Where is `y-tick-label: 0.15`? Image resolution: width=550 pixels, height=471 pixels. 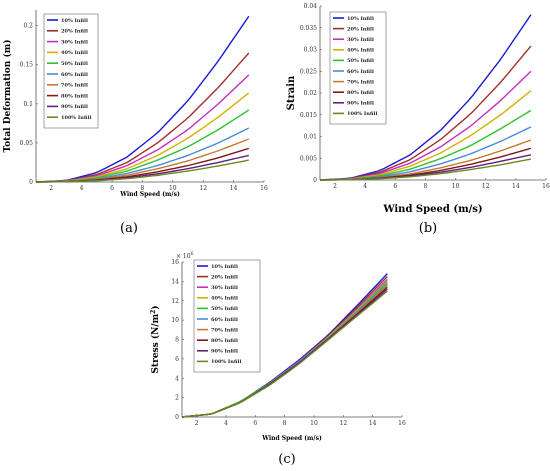
y-tick-label: 0.15 is located at coordinates (27, 65).